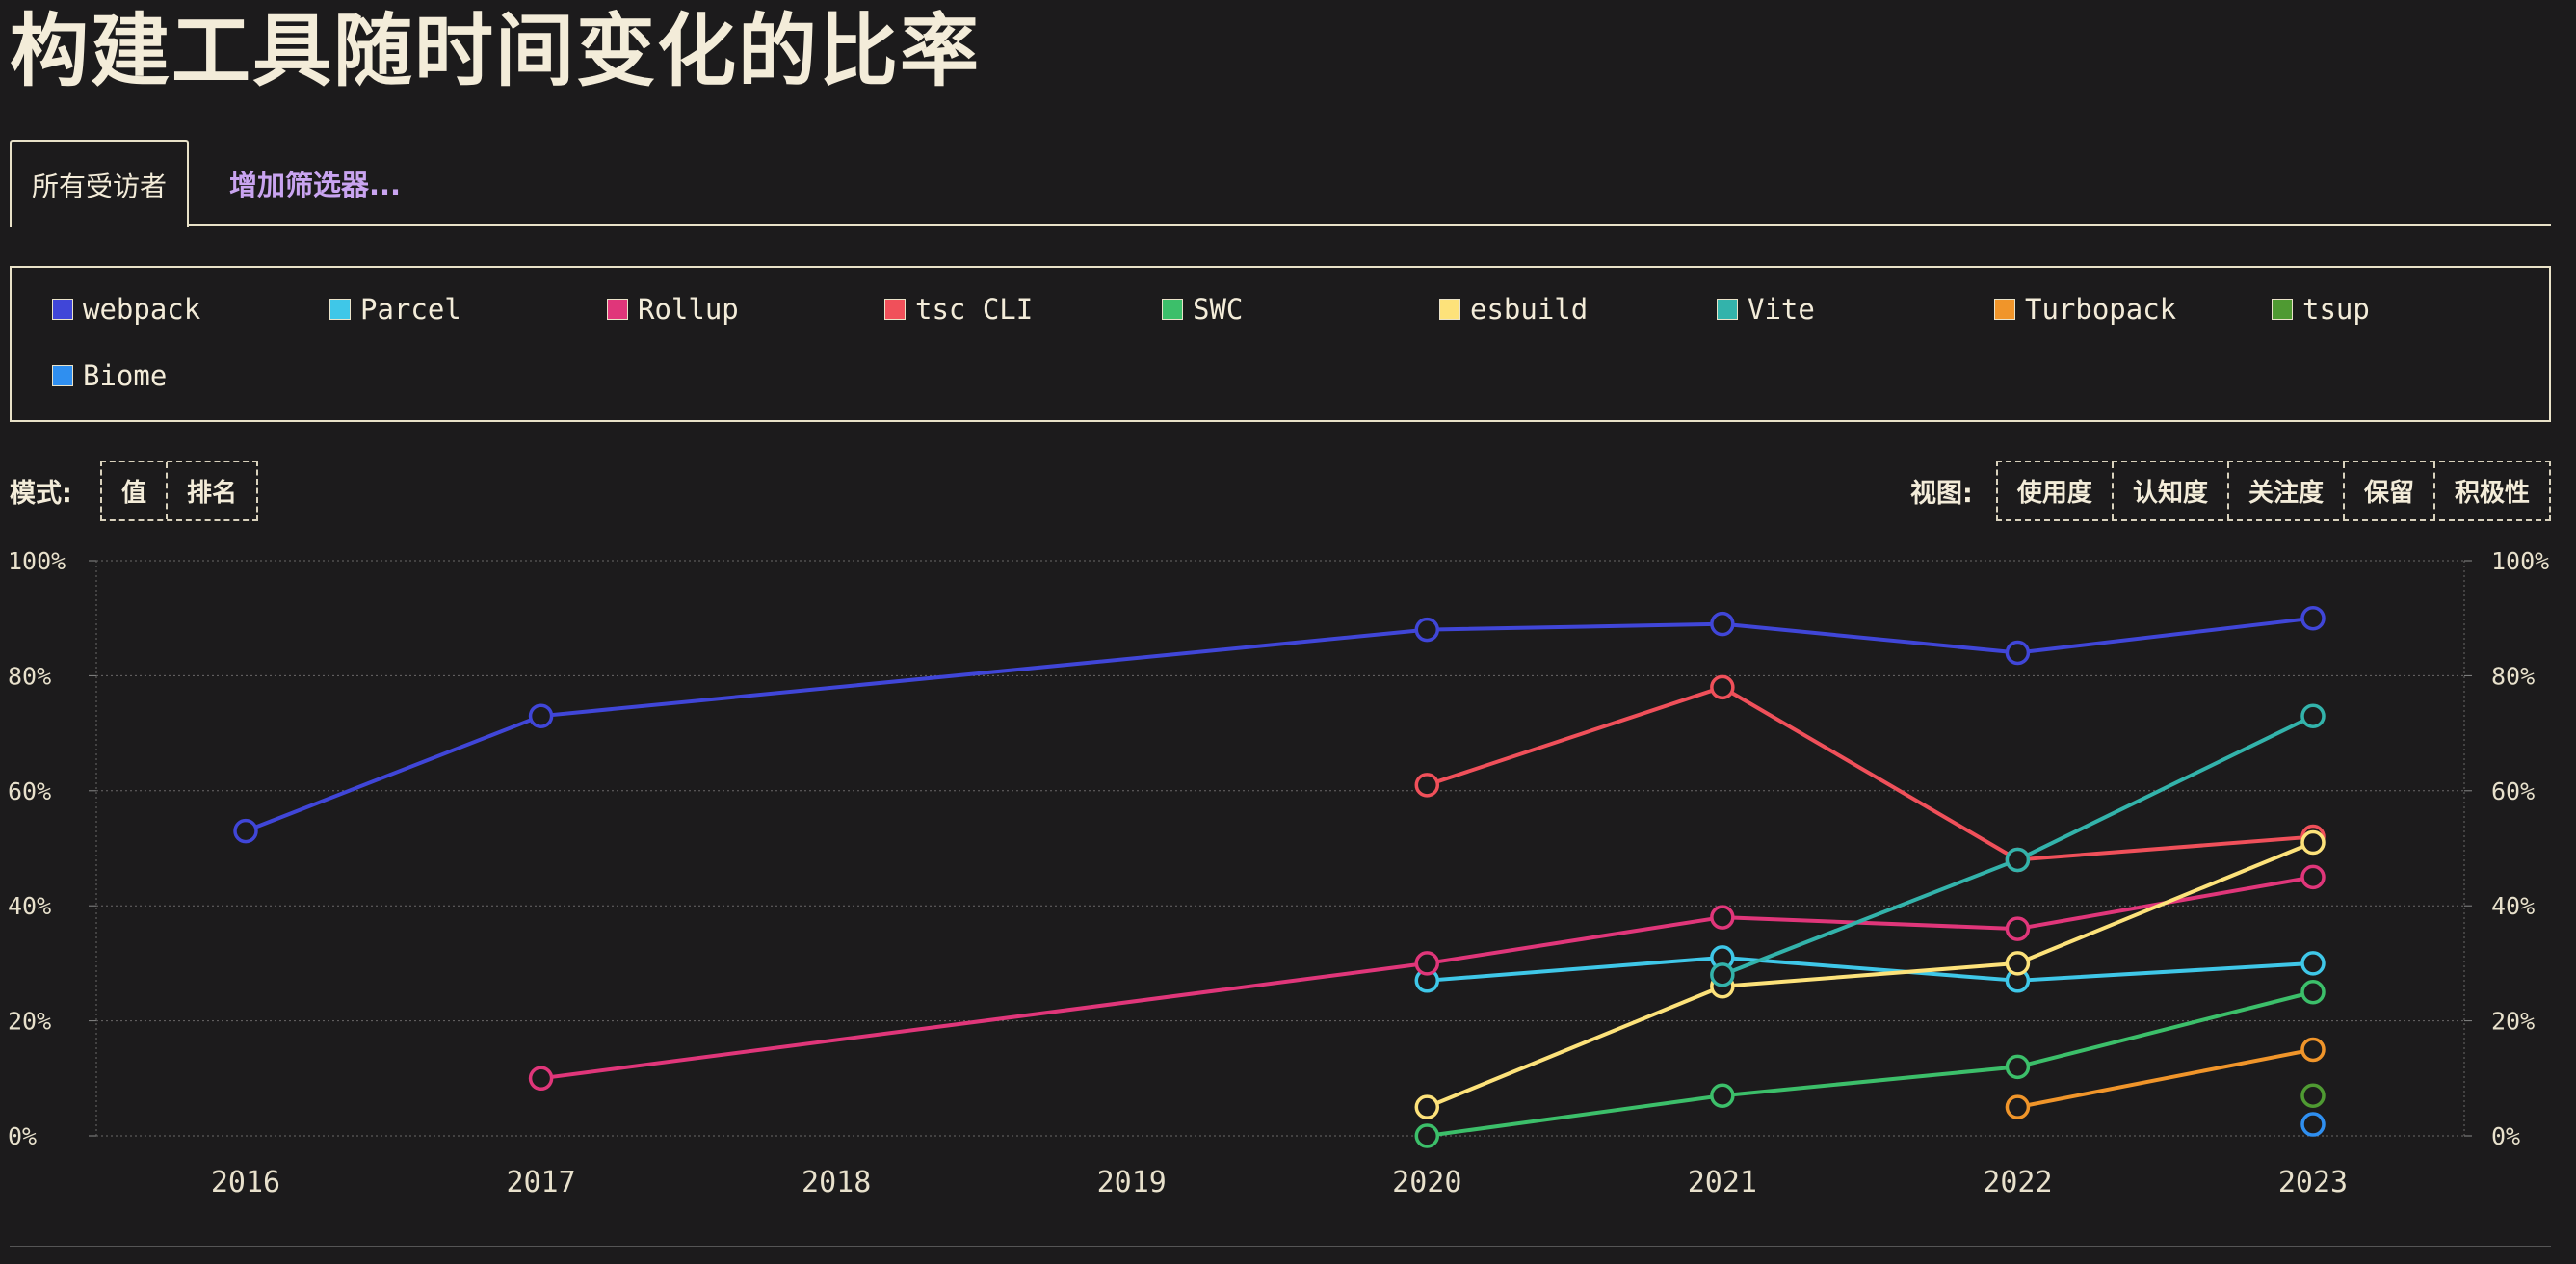 This screenshot has height=1264, width=2576. I want to click on legend-item-tsup: tsup, so click(2321, 309).